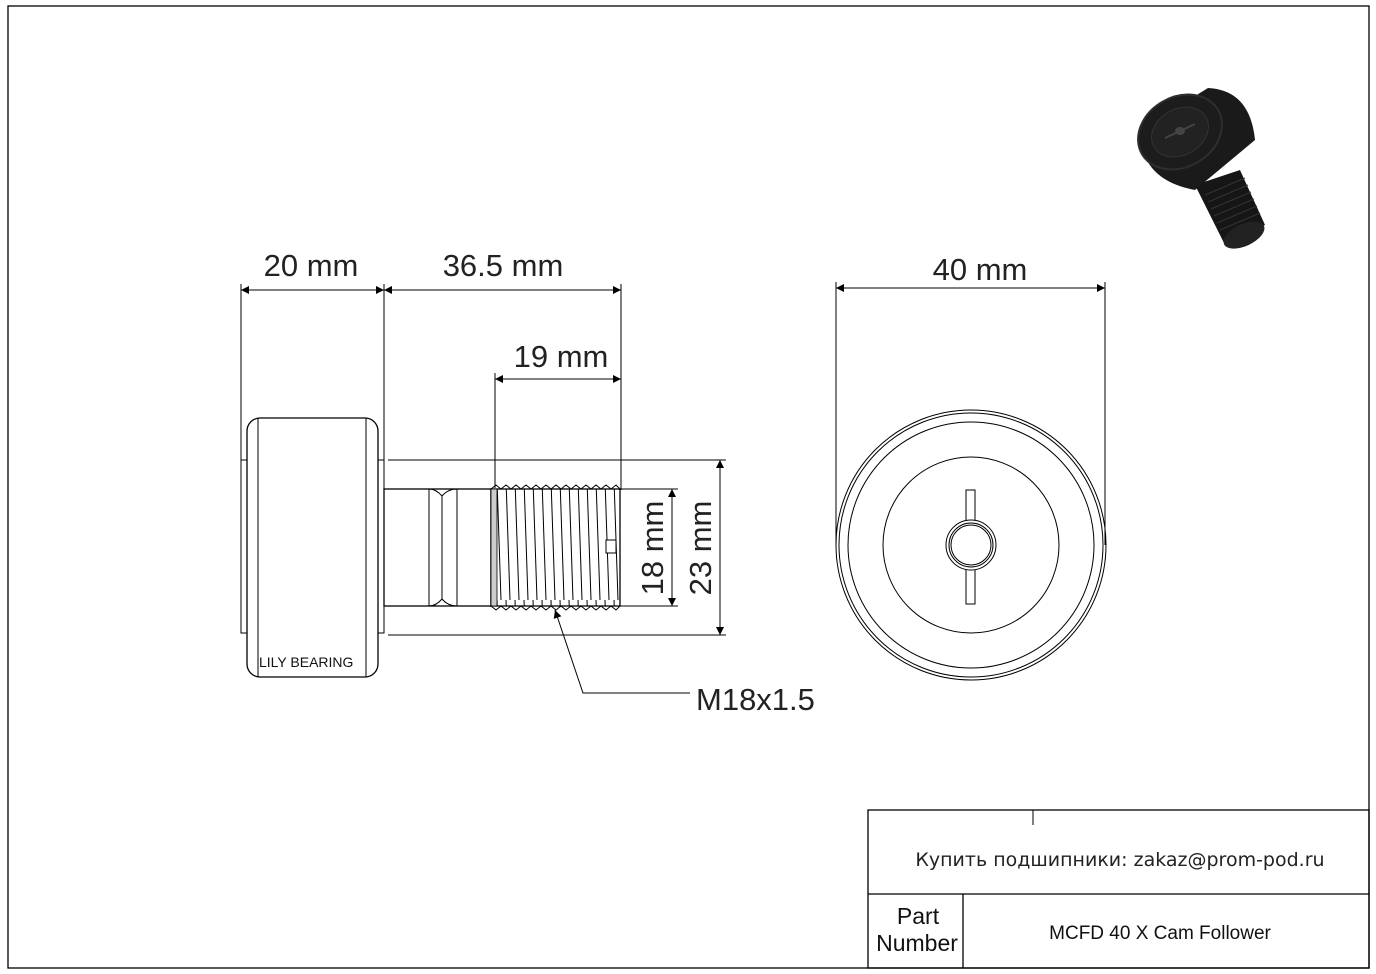 This screenshot has width=1376, height=974. What do you see at coordinates (918, 916) in the screenshot?
I see `part-number-label-line1: Part` at bounding box center [918, 916].